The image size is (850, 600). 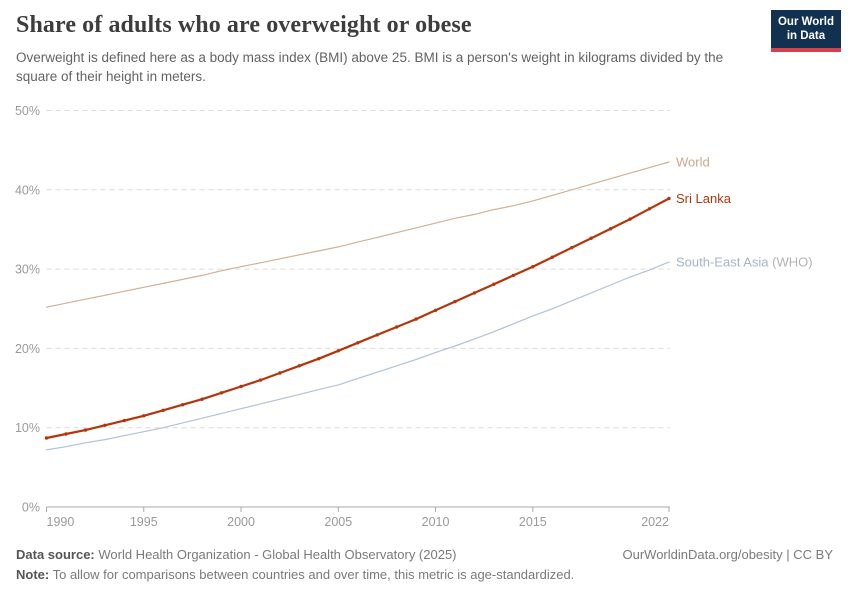 What do you see at coordinates (27, 349) in the screenshot?
I see `y-tick-label: 20%` at bounding box center [27, 349].